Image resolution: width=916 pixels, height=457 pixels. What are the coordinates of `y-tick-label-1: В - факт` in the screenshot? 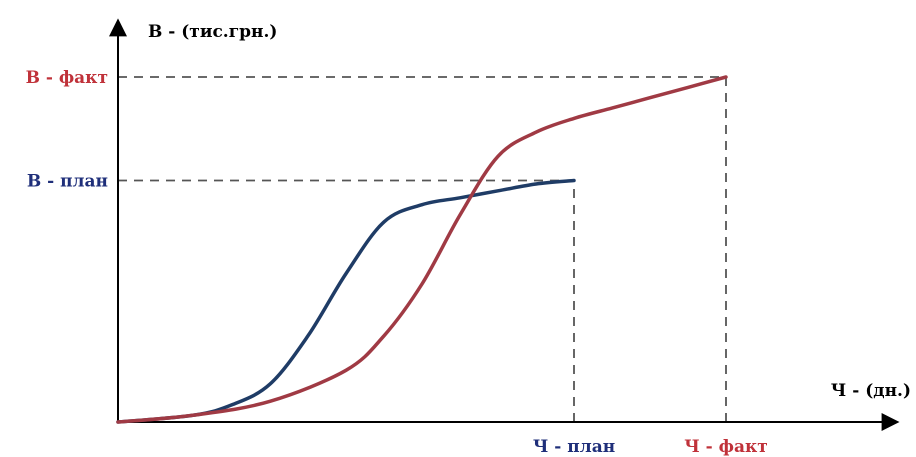 It's located at (67, 78).